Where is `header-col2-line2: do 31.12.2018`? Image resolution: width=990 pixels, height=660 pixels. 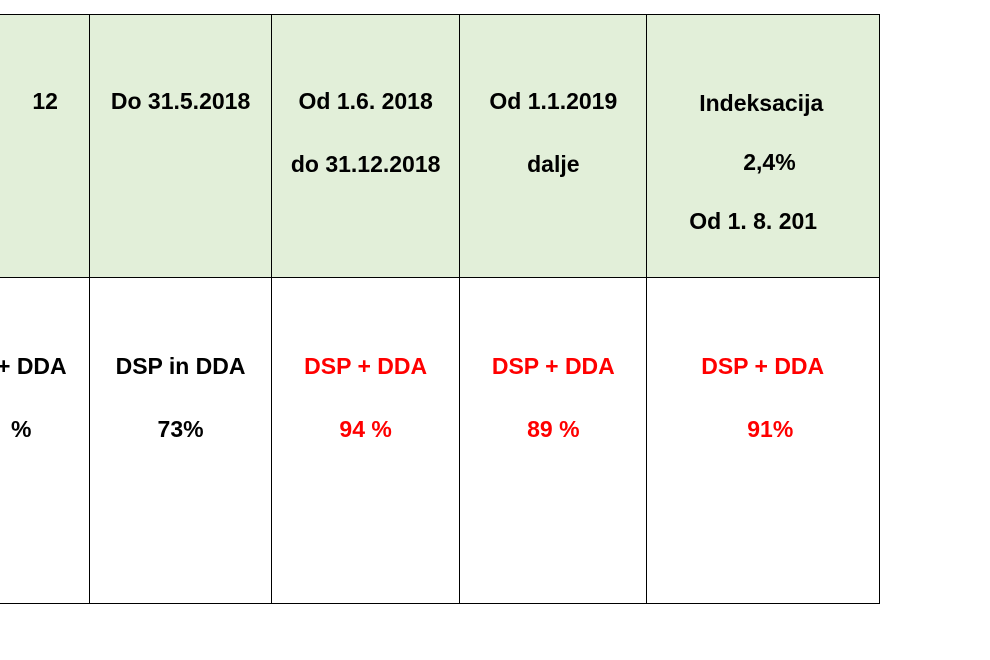
header-col2-line2: do 31.12.2018 is located at coordinates (365, 164).